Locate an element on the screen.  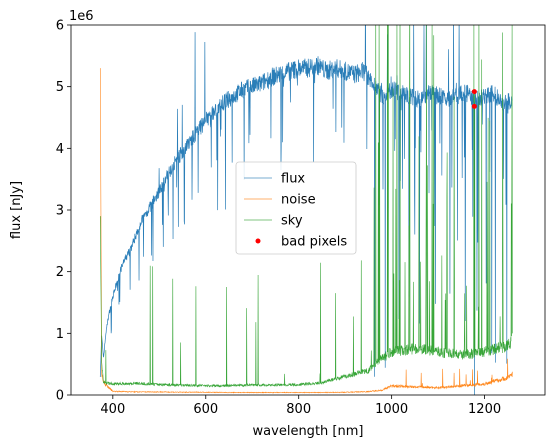
legend: flux noise sky bad pixels is located at coordinates (296, 208).